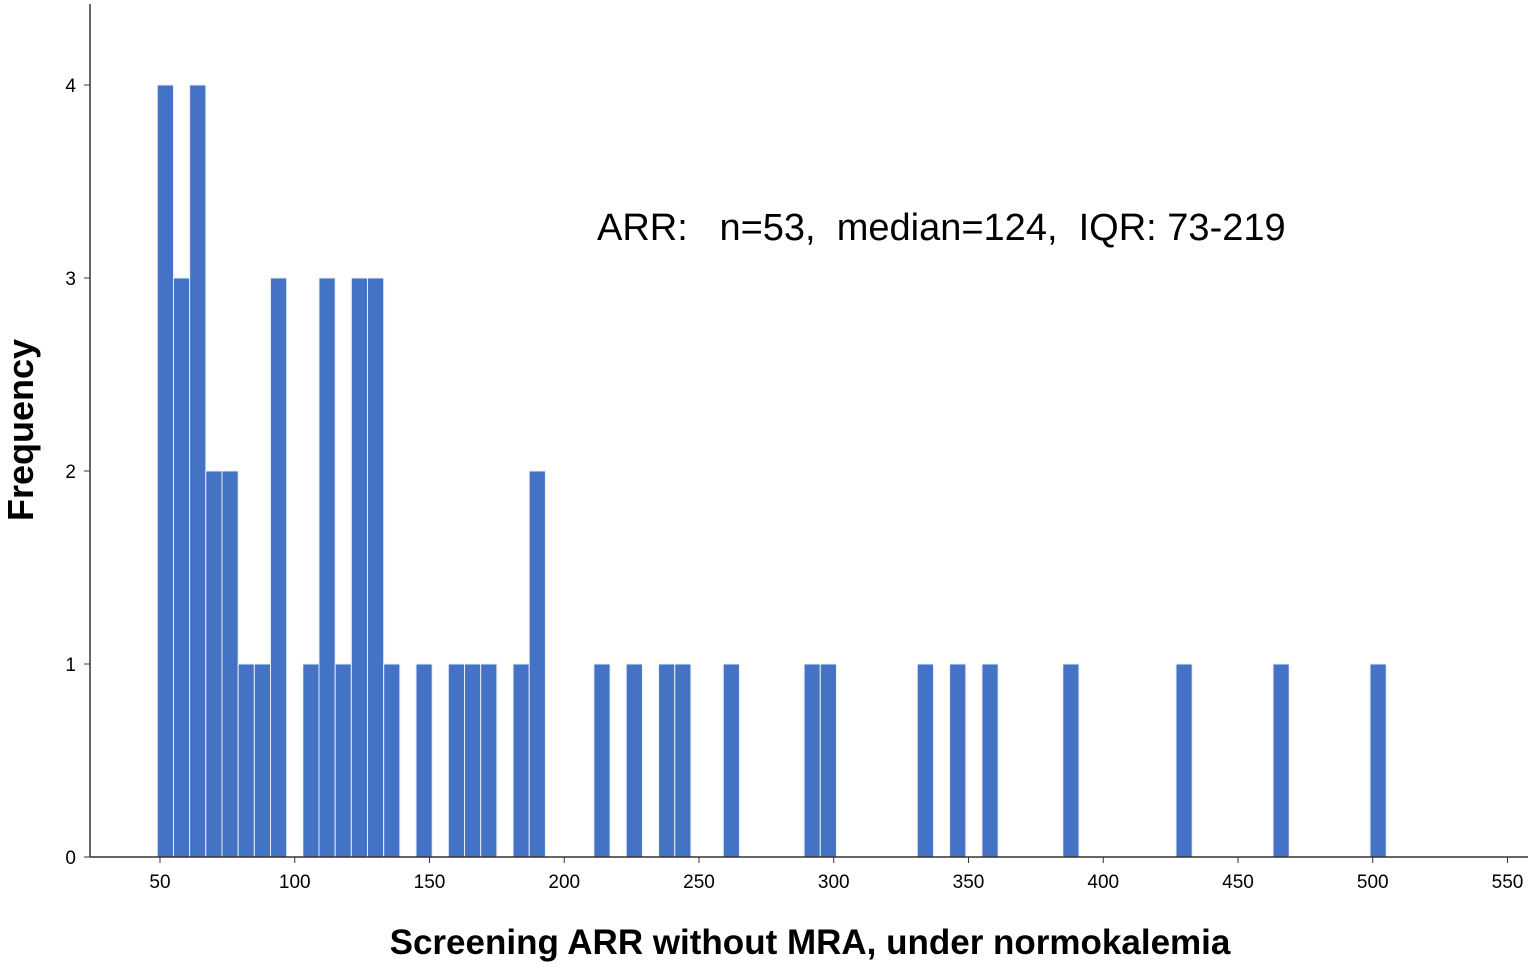 This screenshot has height=974, width=1535. I want to click on x-tick-label-500: 500, so click(1373, 882).